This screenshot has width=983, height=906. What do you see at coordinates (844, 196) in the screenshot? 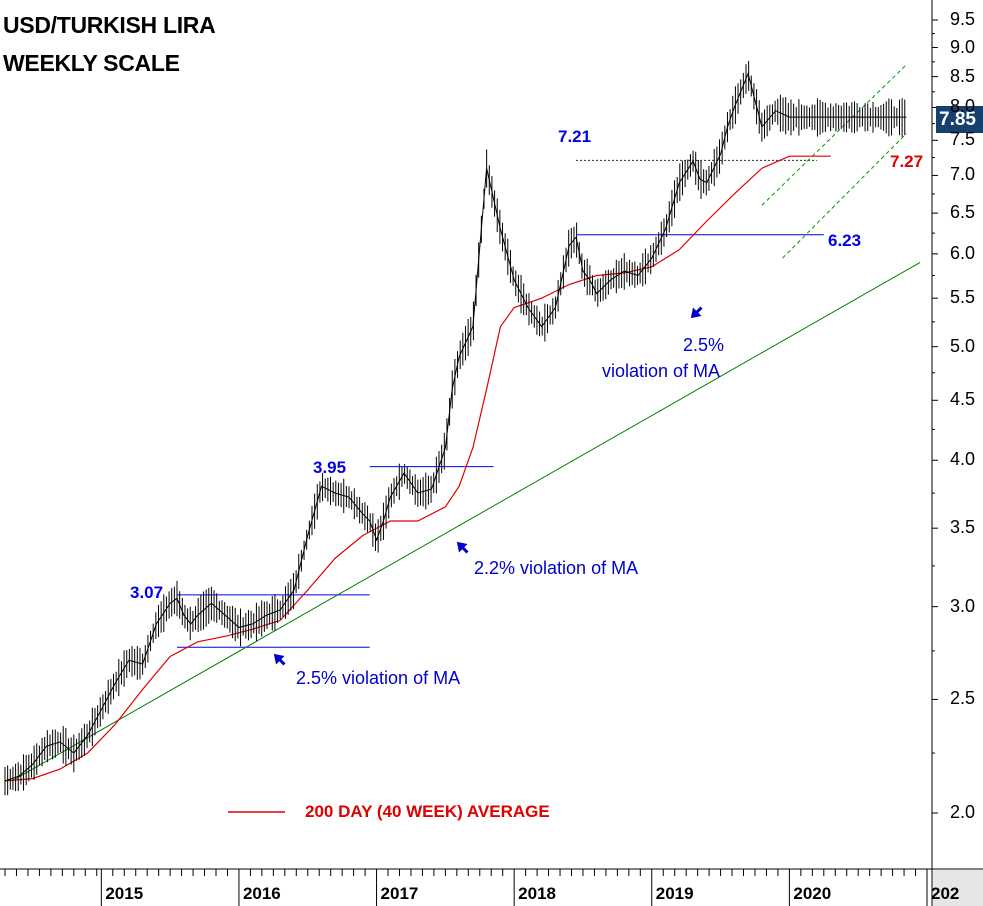
I see `channel-lower` at bounding box center [844, 196].